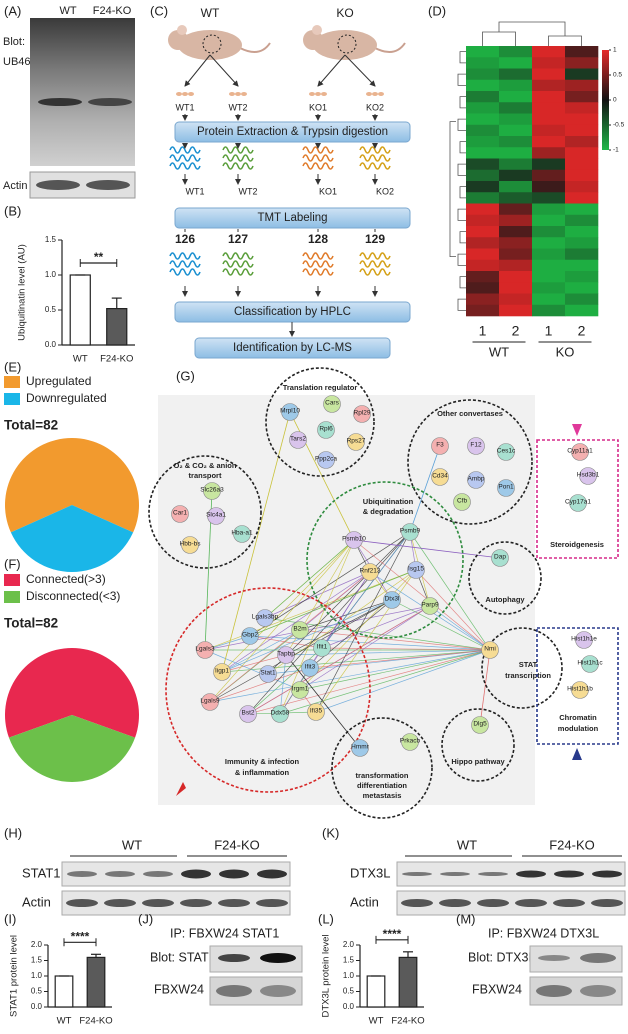 This screenshot has height=1034, width=628. Describe the element at coordinates (80, 310) in the screenshot. I see `bar` at that location.